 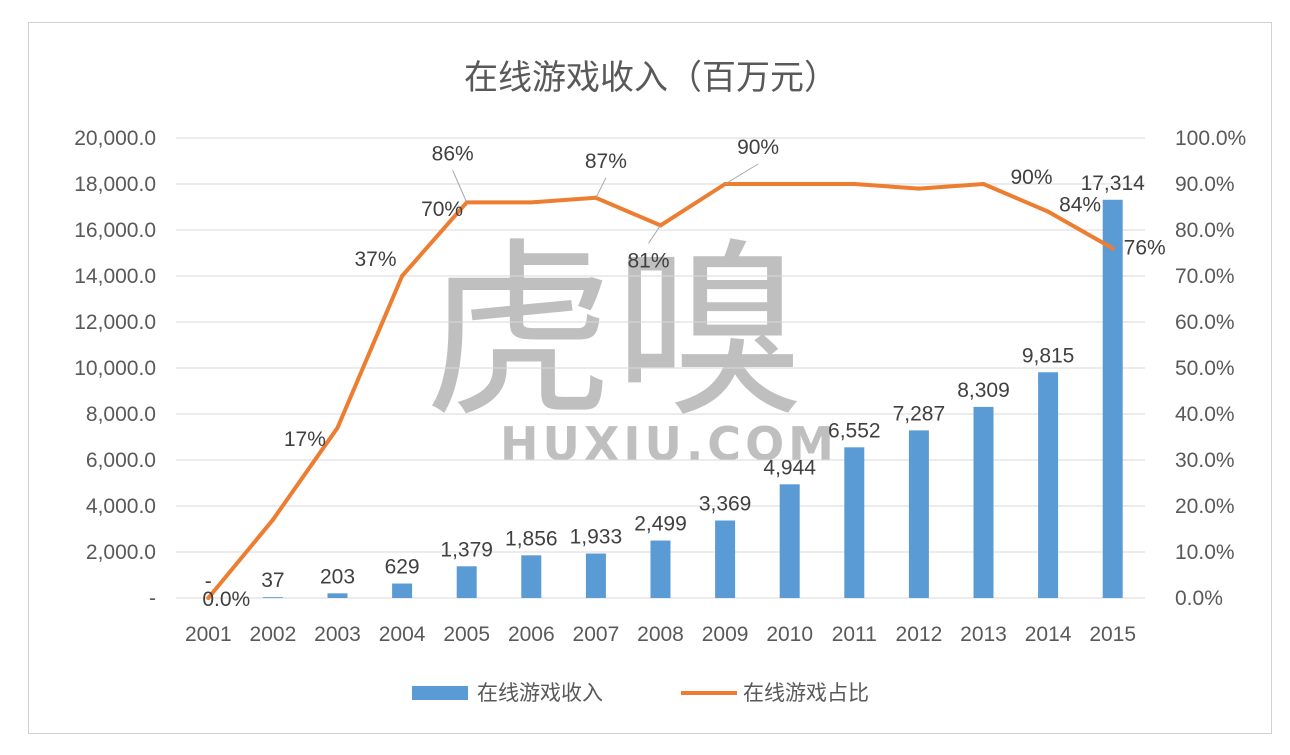 What do you see at coordinates (669, 444) in the screenshot?
I see `watermark-url: HUXIU.COM` at bounding box center [669, 444].